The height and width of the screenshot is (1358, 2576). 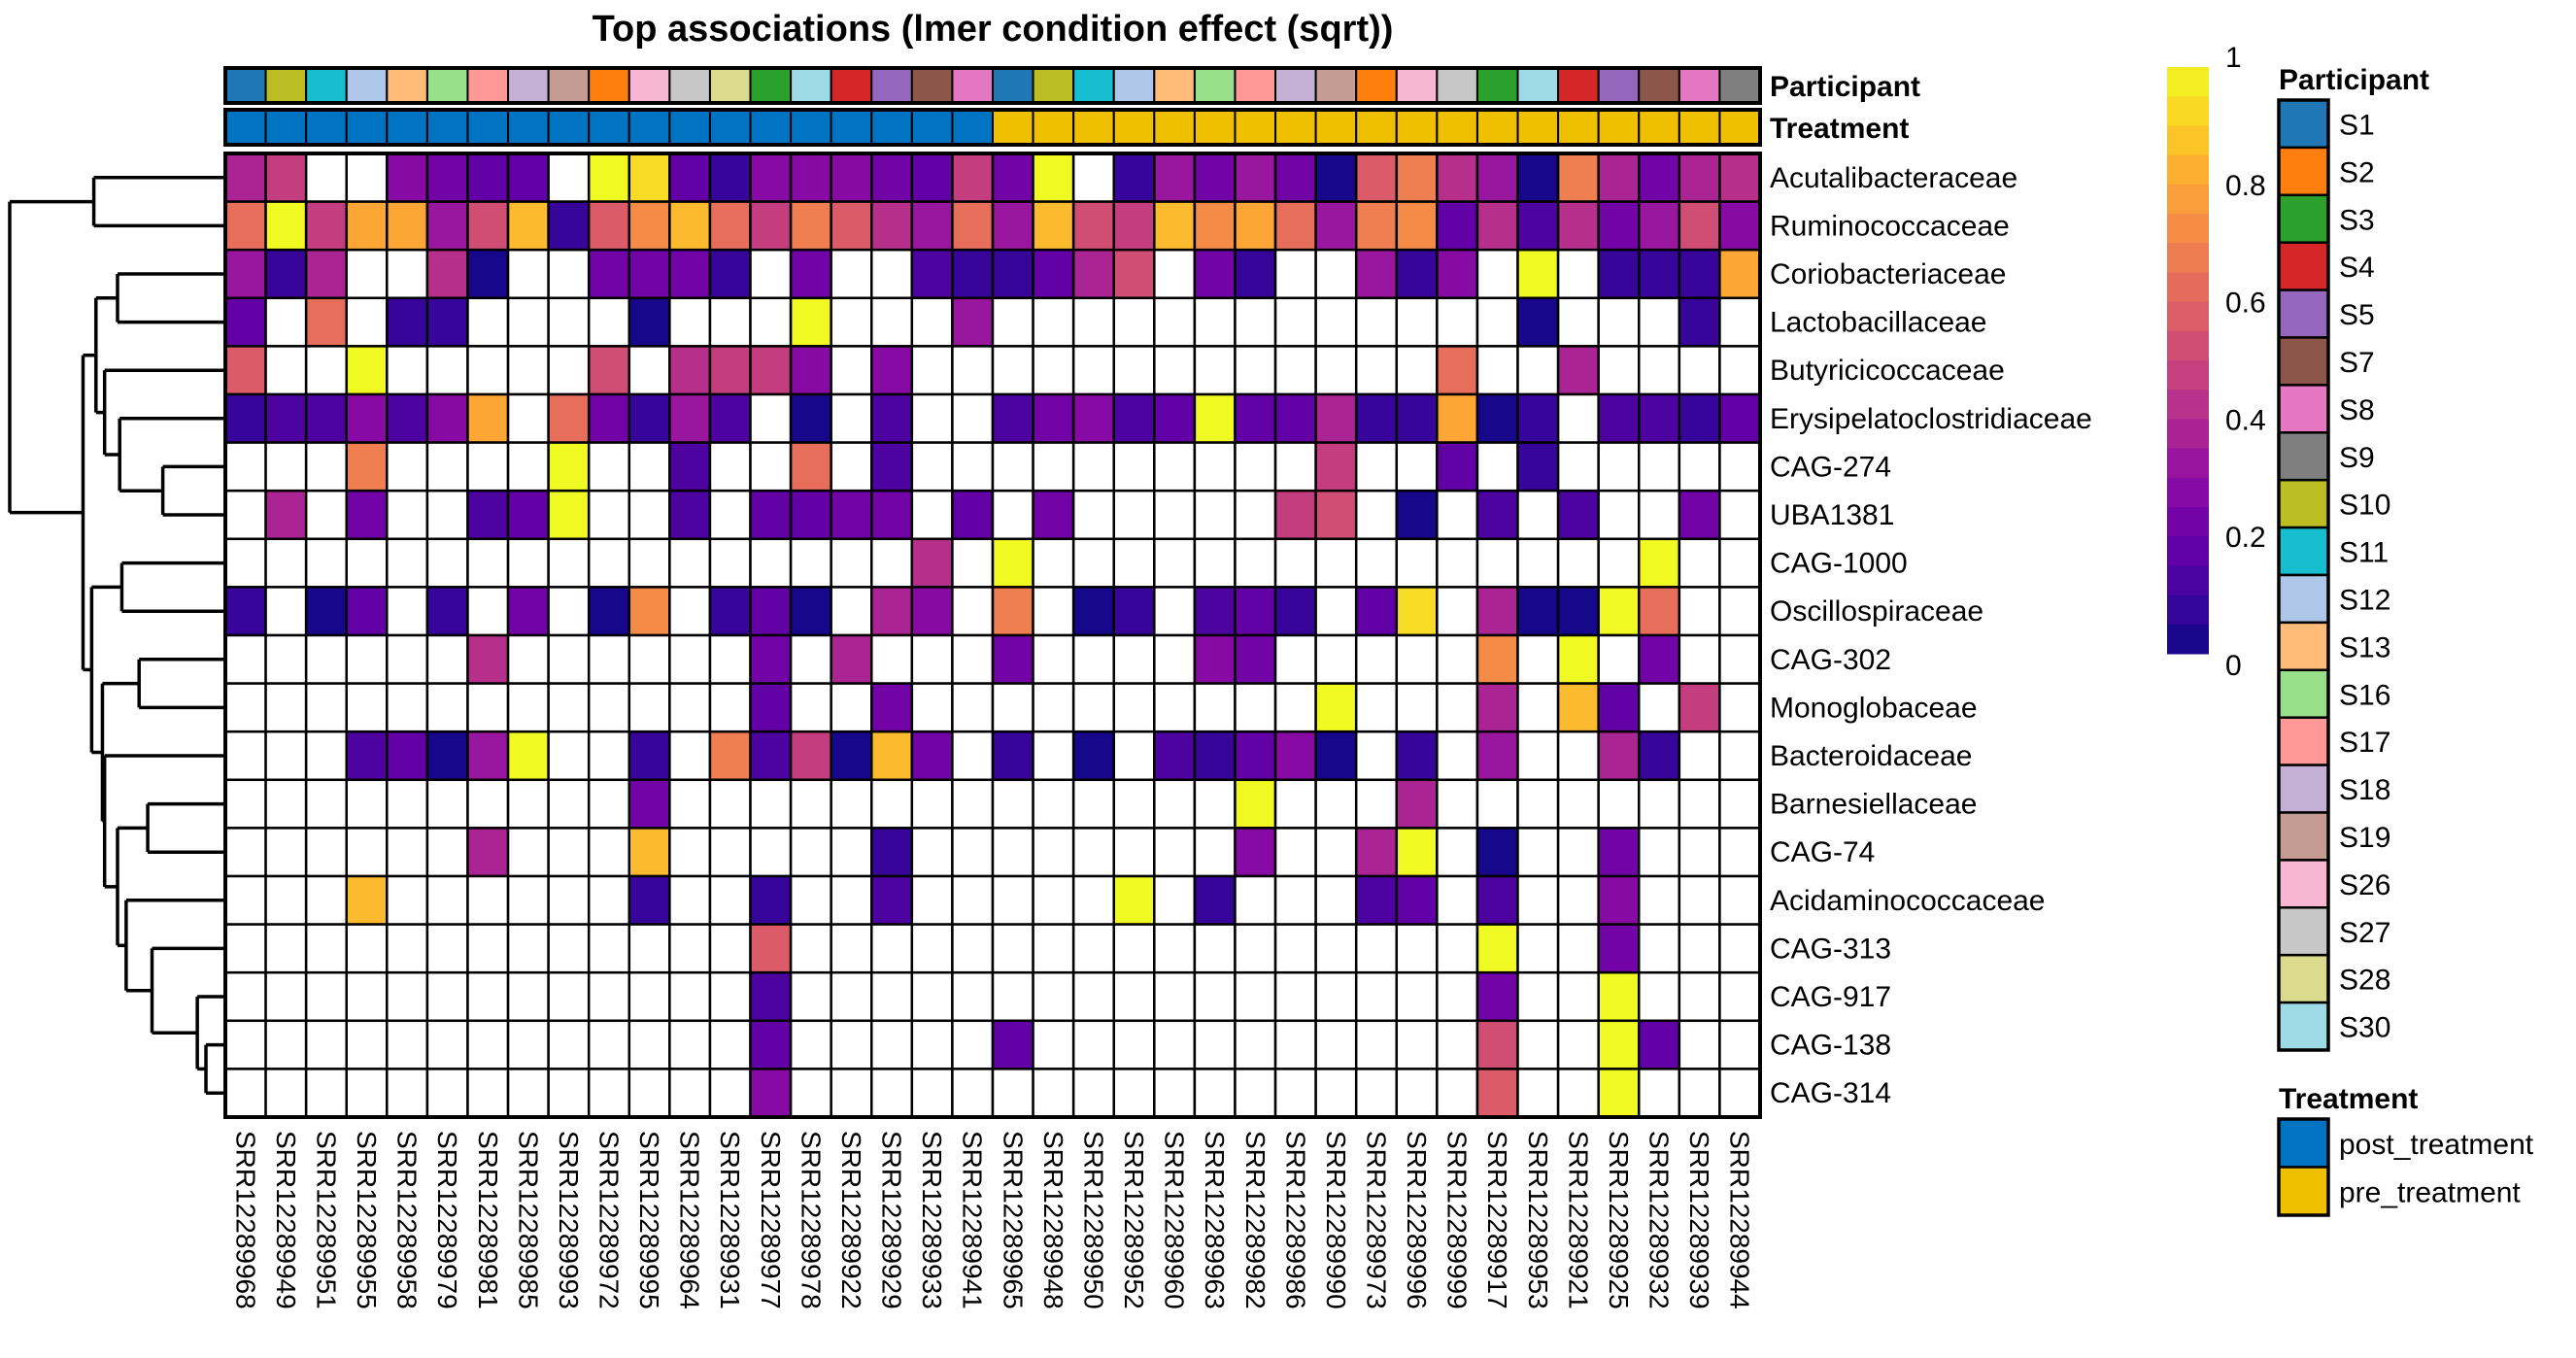 I want to click on participant-legend-swatch, so click(x=2303, y=884).